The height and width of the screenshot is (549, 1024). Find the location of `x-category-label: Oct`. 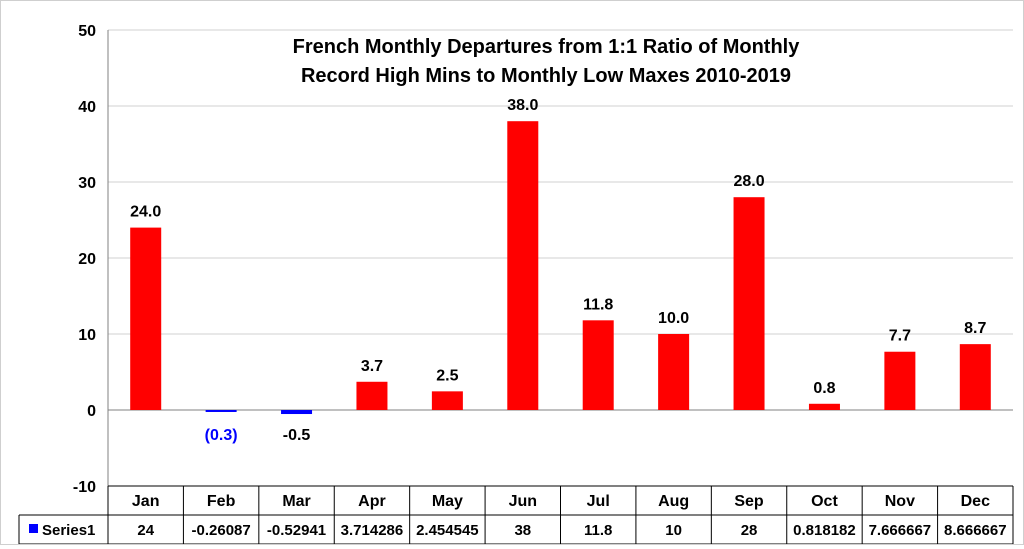

x-category-label: Oct is located at coordinates (824, 501).